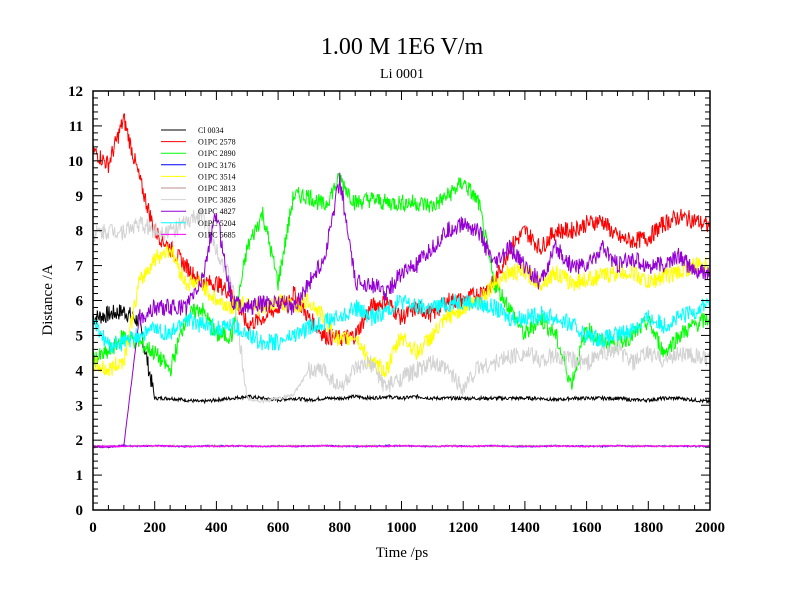 The height and width of the screenshot is (600, 800). I want to click on legend-label: O1PC 3813, so click(217, 188).